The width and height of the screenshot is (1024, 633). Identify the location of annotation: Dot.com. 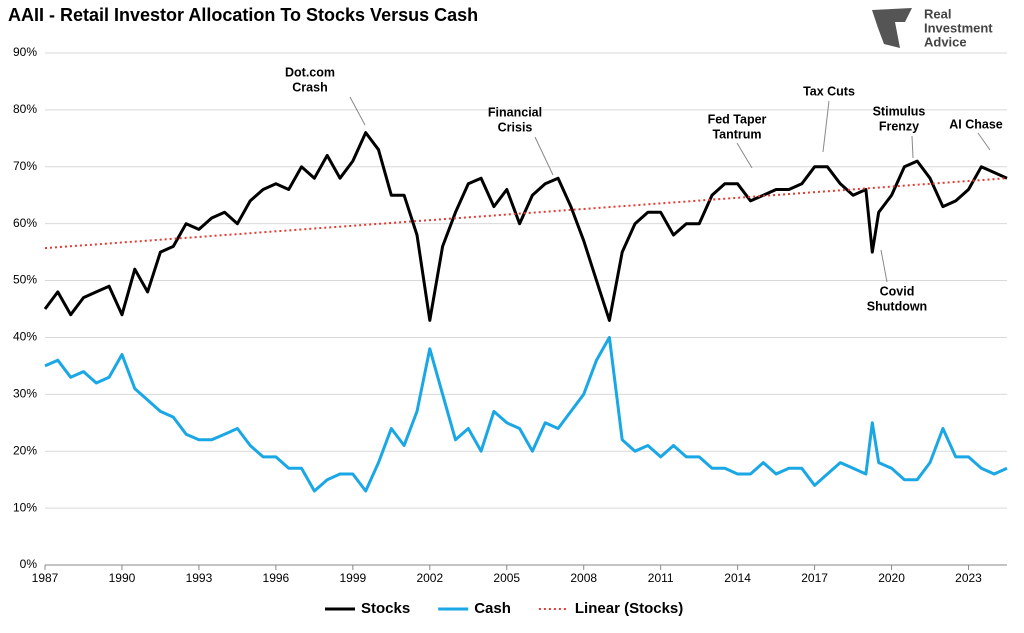
(310, 72).